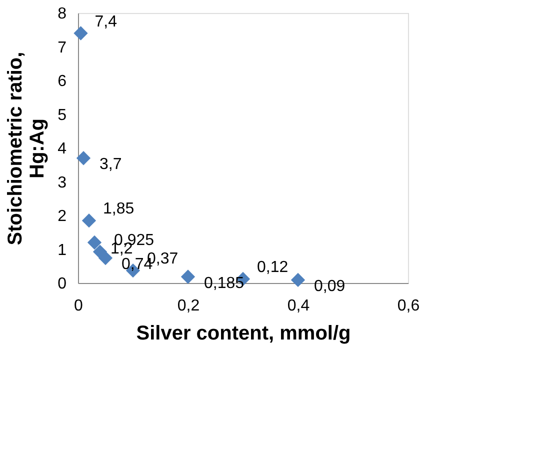 The height and width of the screenshot is (452, 540). I want to click on x-axis-title: Silver content, mmol/g, so click(243, 333).